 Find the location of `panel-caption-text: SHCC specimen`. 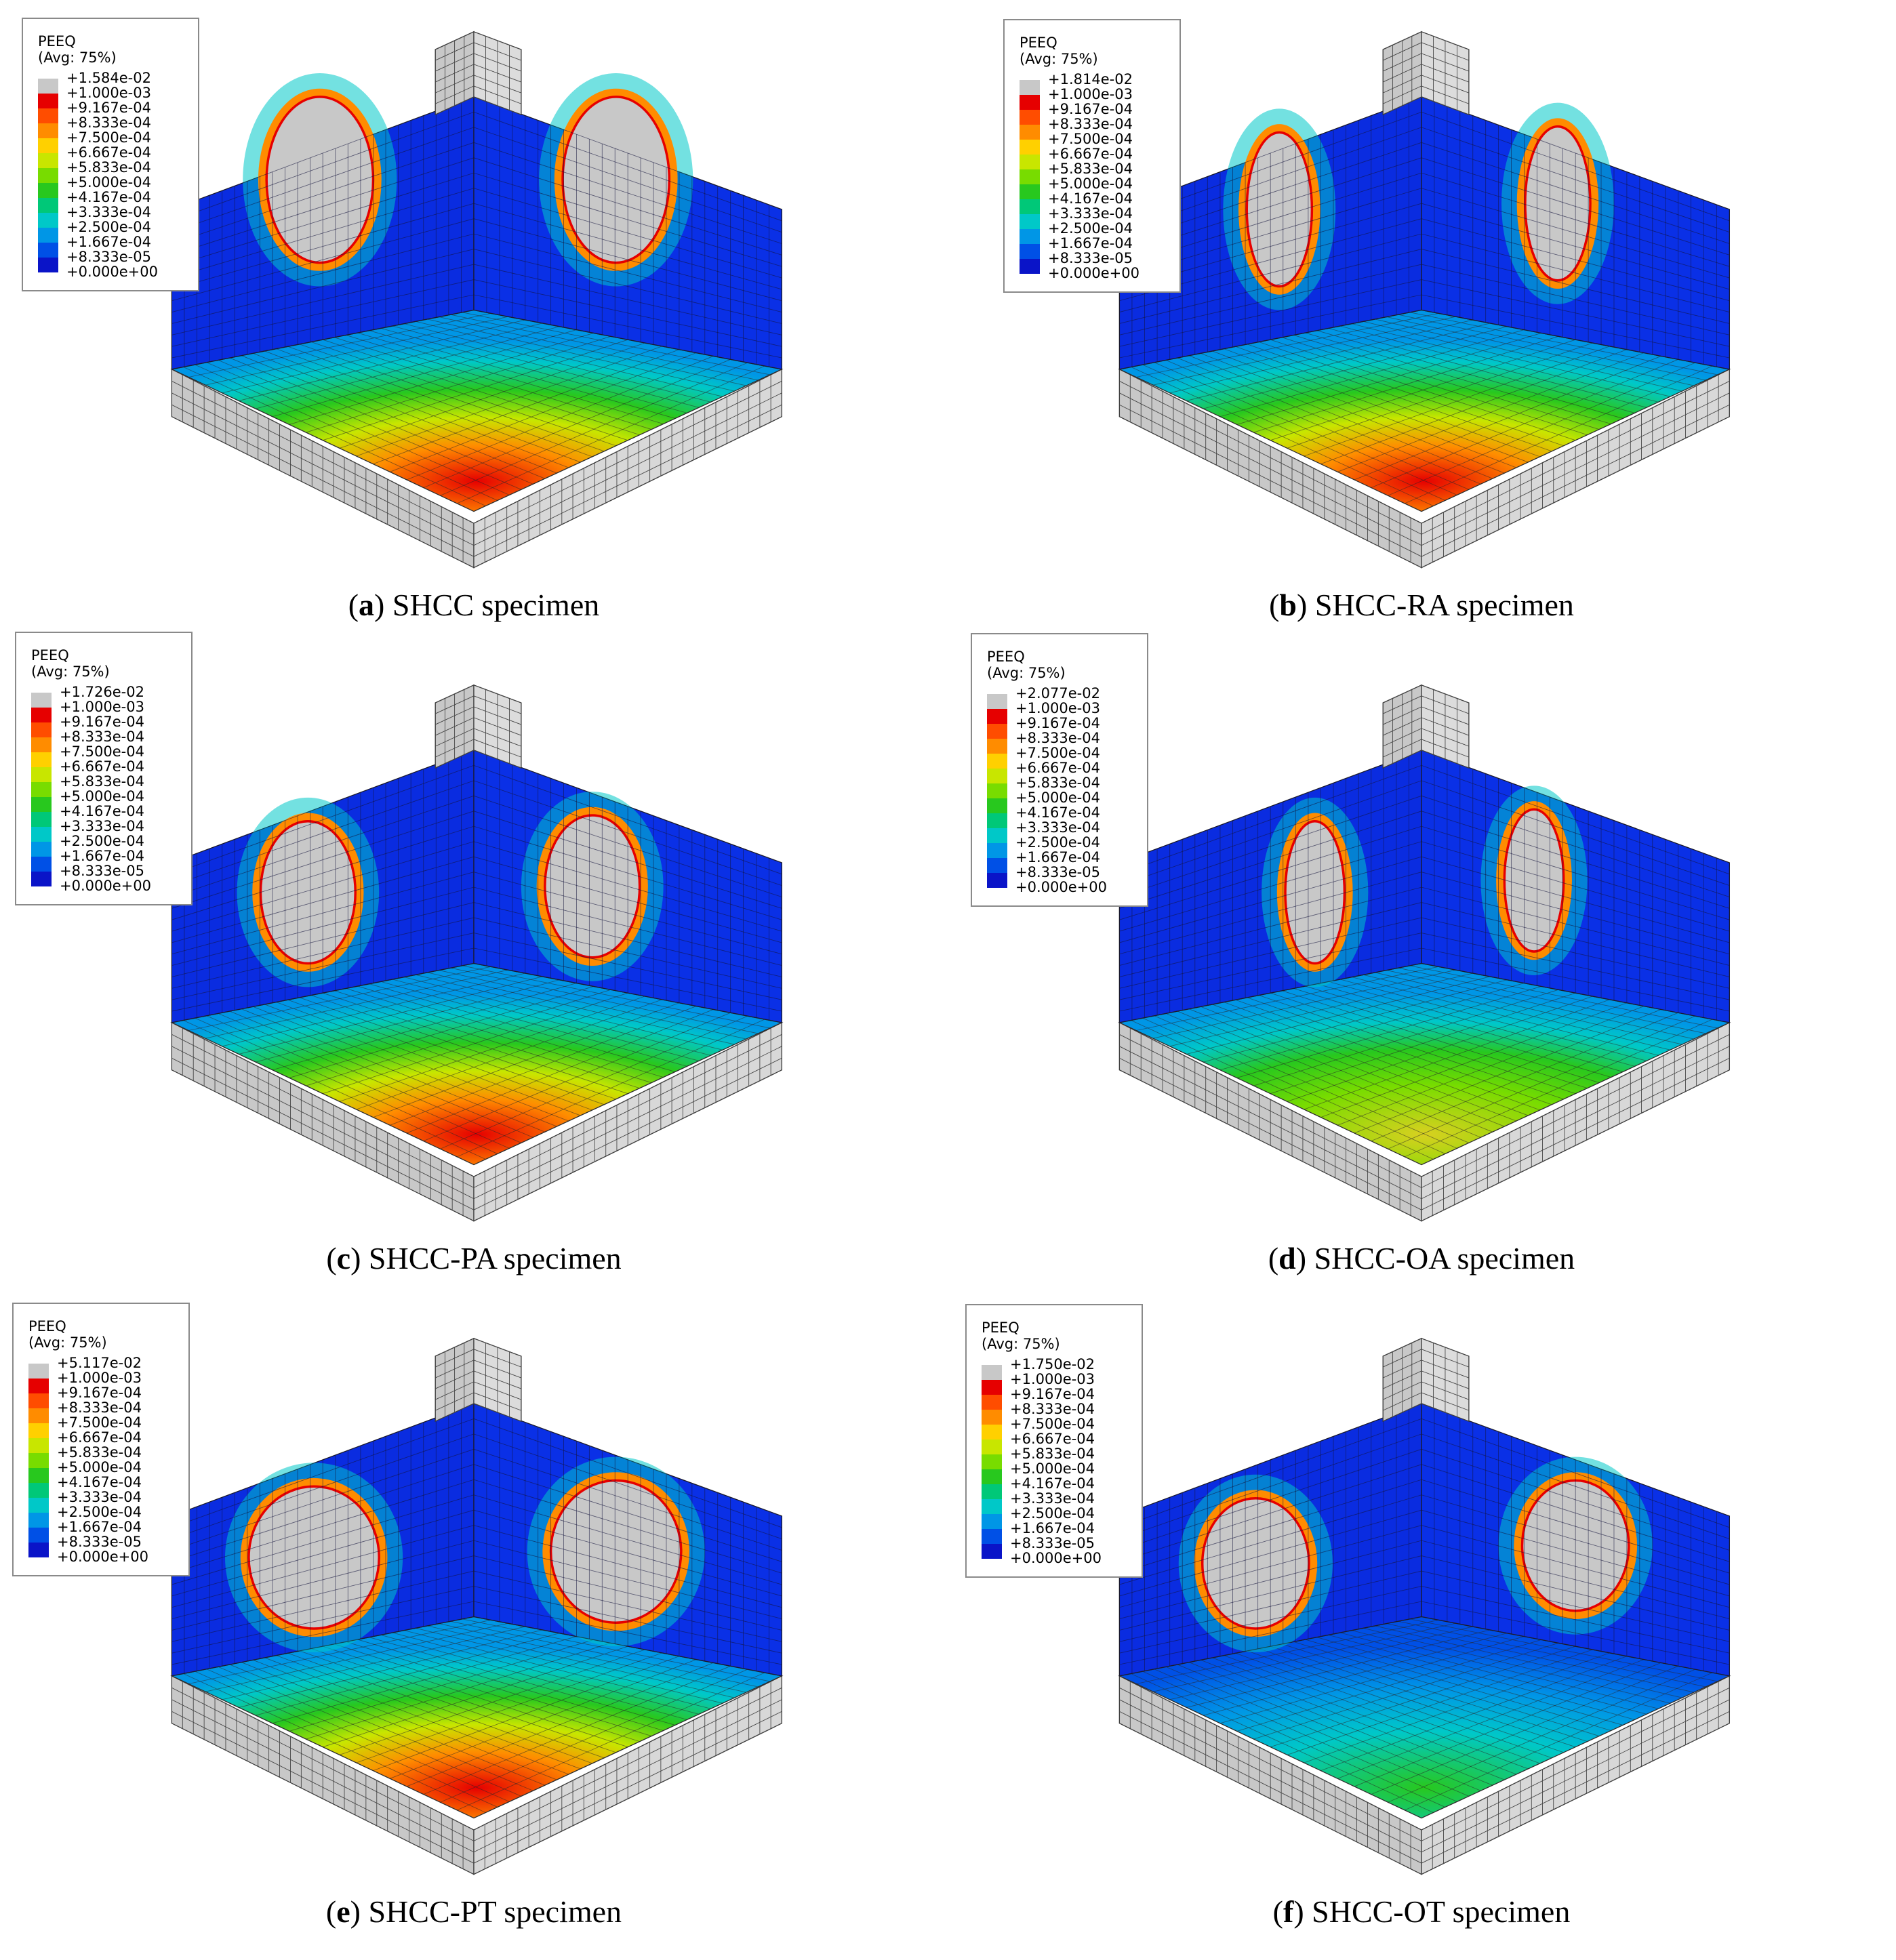

panel-caption-text: SHCC specimen is located at coordinates (496, 605).